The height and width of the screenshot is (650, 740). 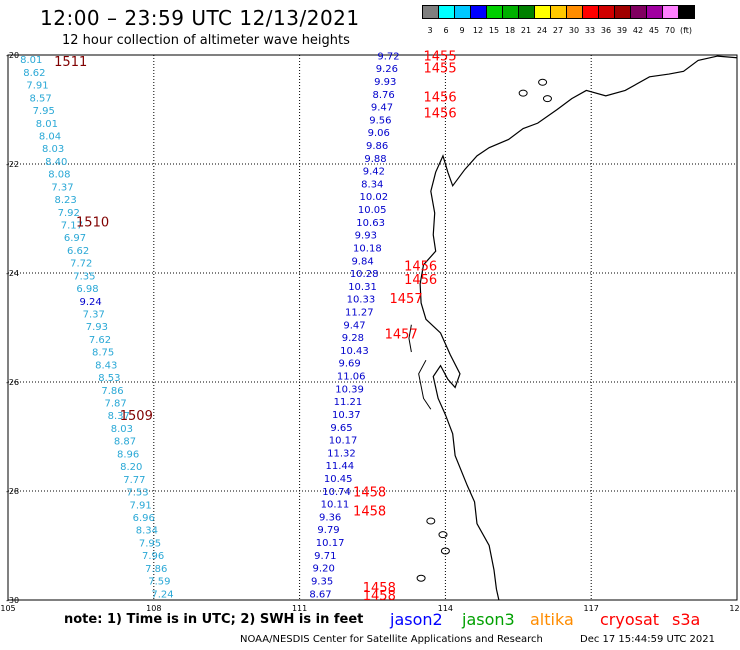 What do you see at coordinates (12, 382) in the screenshot?
I see `lat-tick-label: -26` at bounding box center [12, 382].